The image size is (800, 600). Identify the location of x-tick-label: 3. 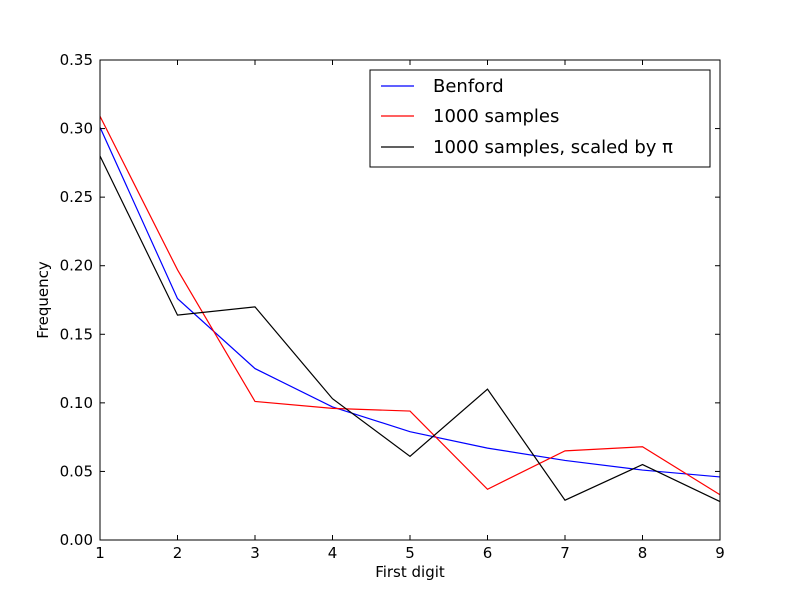
(255, 553).